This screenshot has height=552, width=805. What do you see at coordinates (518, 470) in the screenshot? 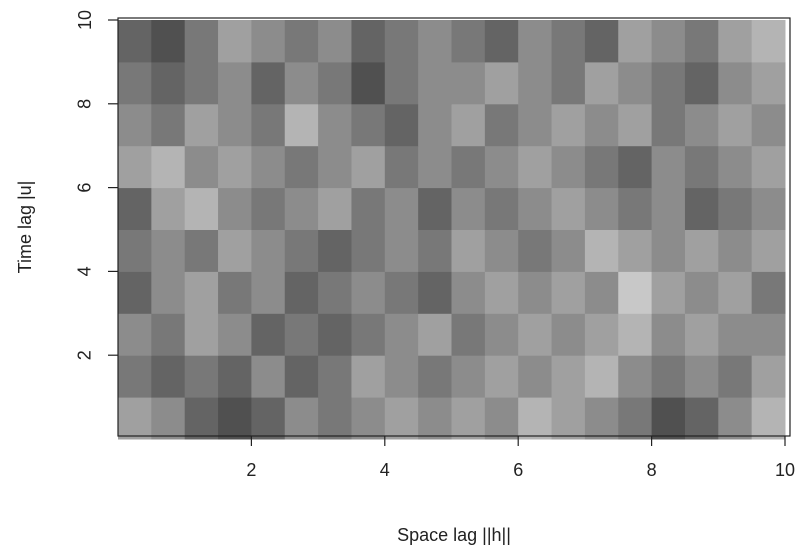
I see `x-tick-label: 6` at bounding box center [518, 470].